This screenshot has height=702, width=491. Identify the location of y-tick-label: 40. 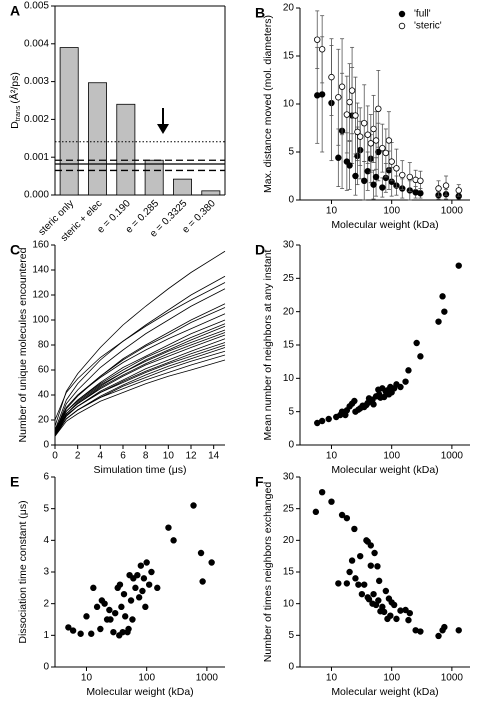
(44, 395).